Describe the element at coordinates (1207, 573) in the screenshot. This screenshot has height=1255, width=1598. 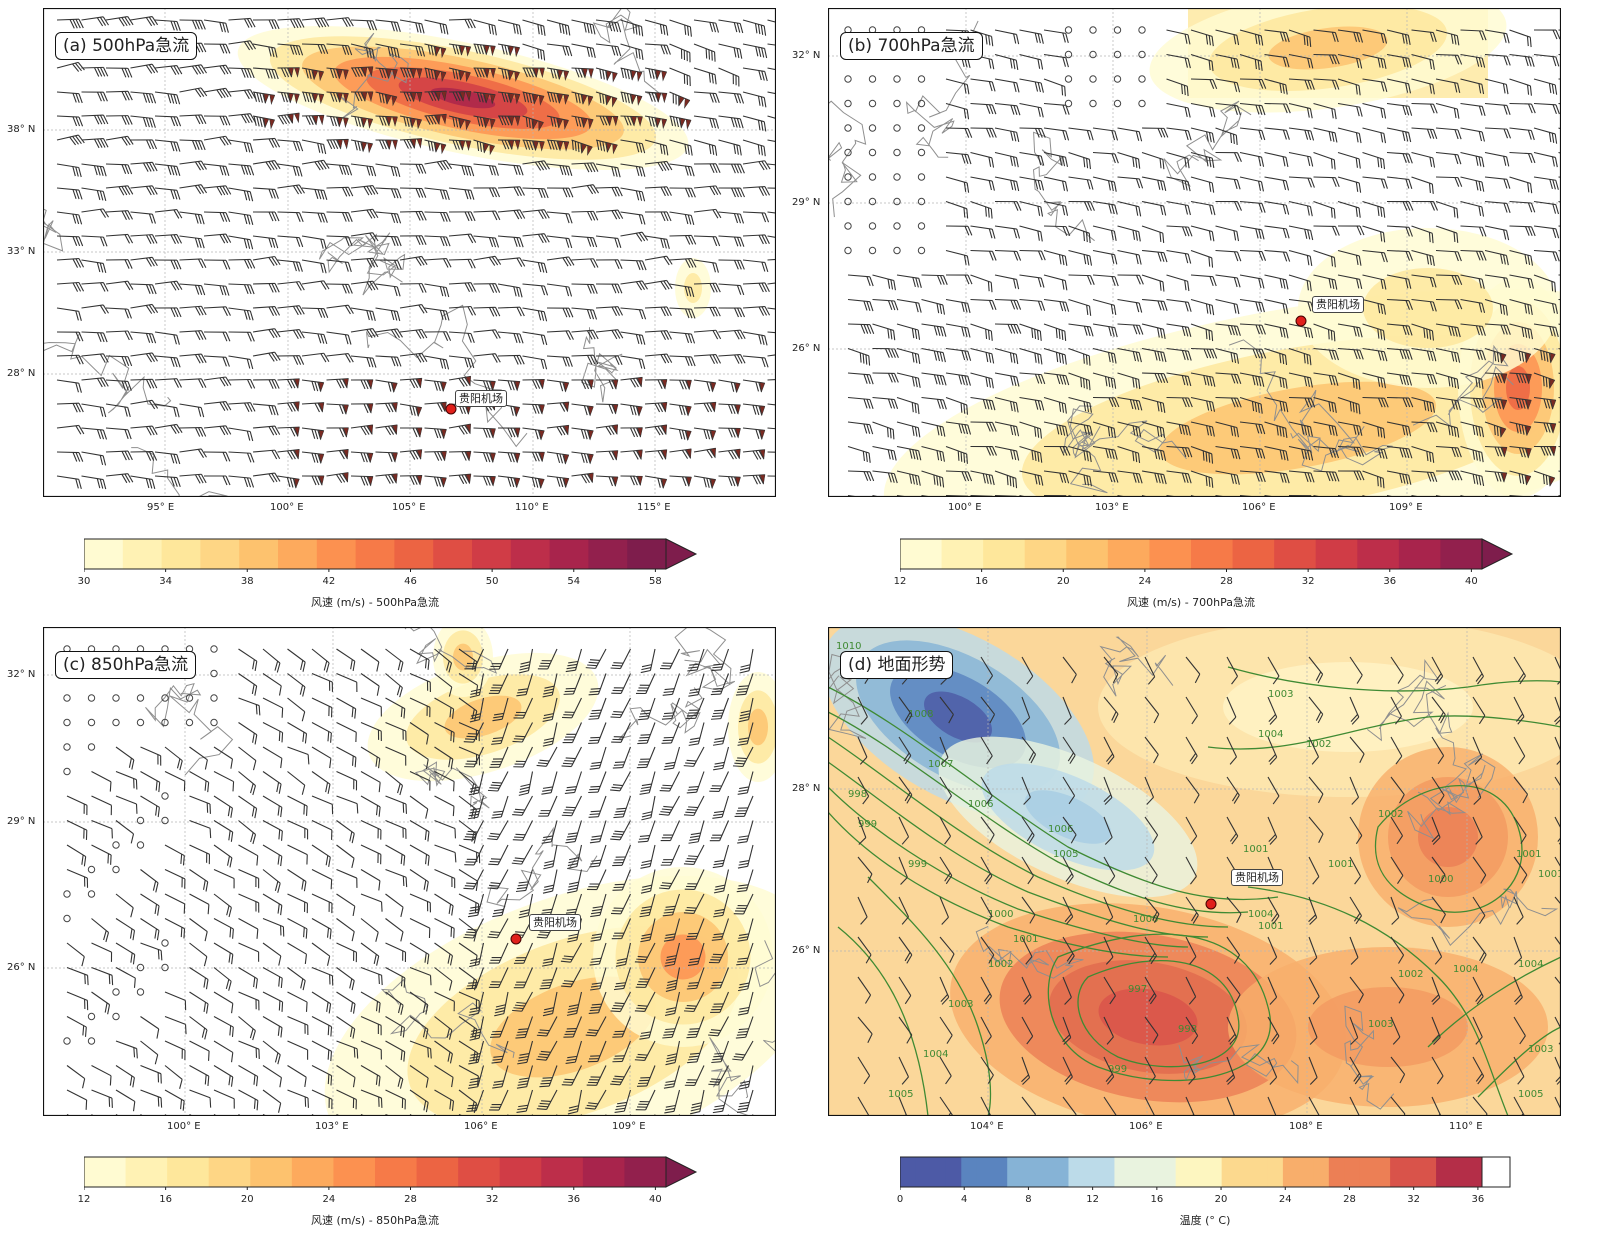
I see `colorbar-b: 12 16 20 24 28 32 36 40 风速 (m/s) - 700hPa急流` at that location.